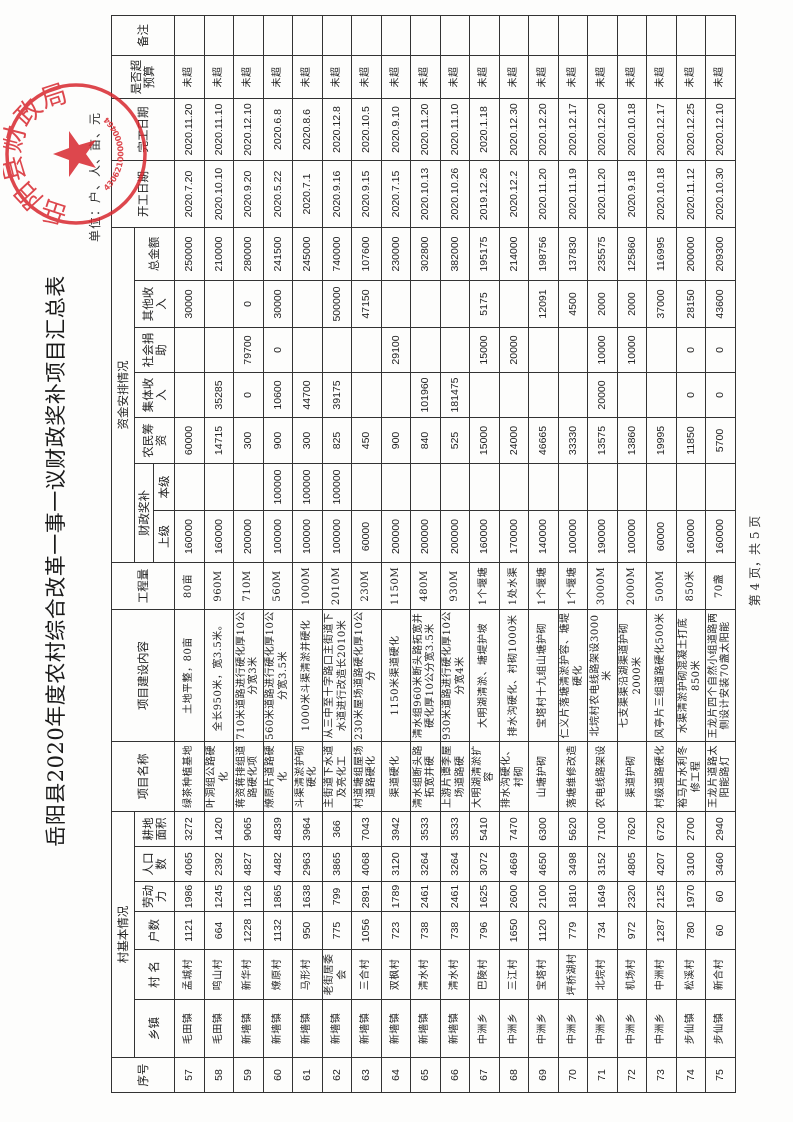  What do you see at coordinates (632, 440) in the screenshot?
I see `cell-farmer: 13860` at bounding box center [632, 440].